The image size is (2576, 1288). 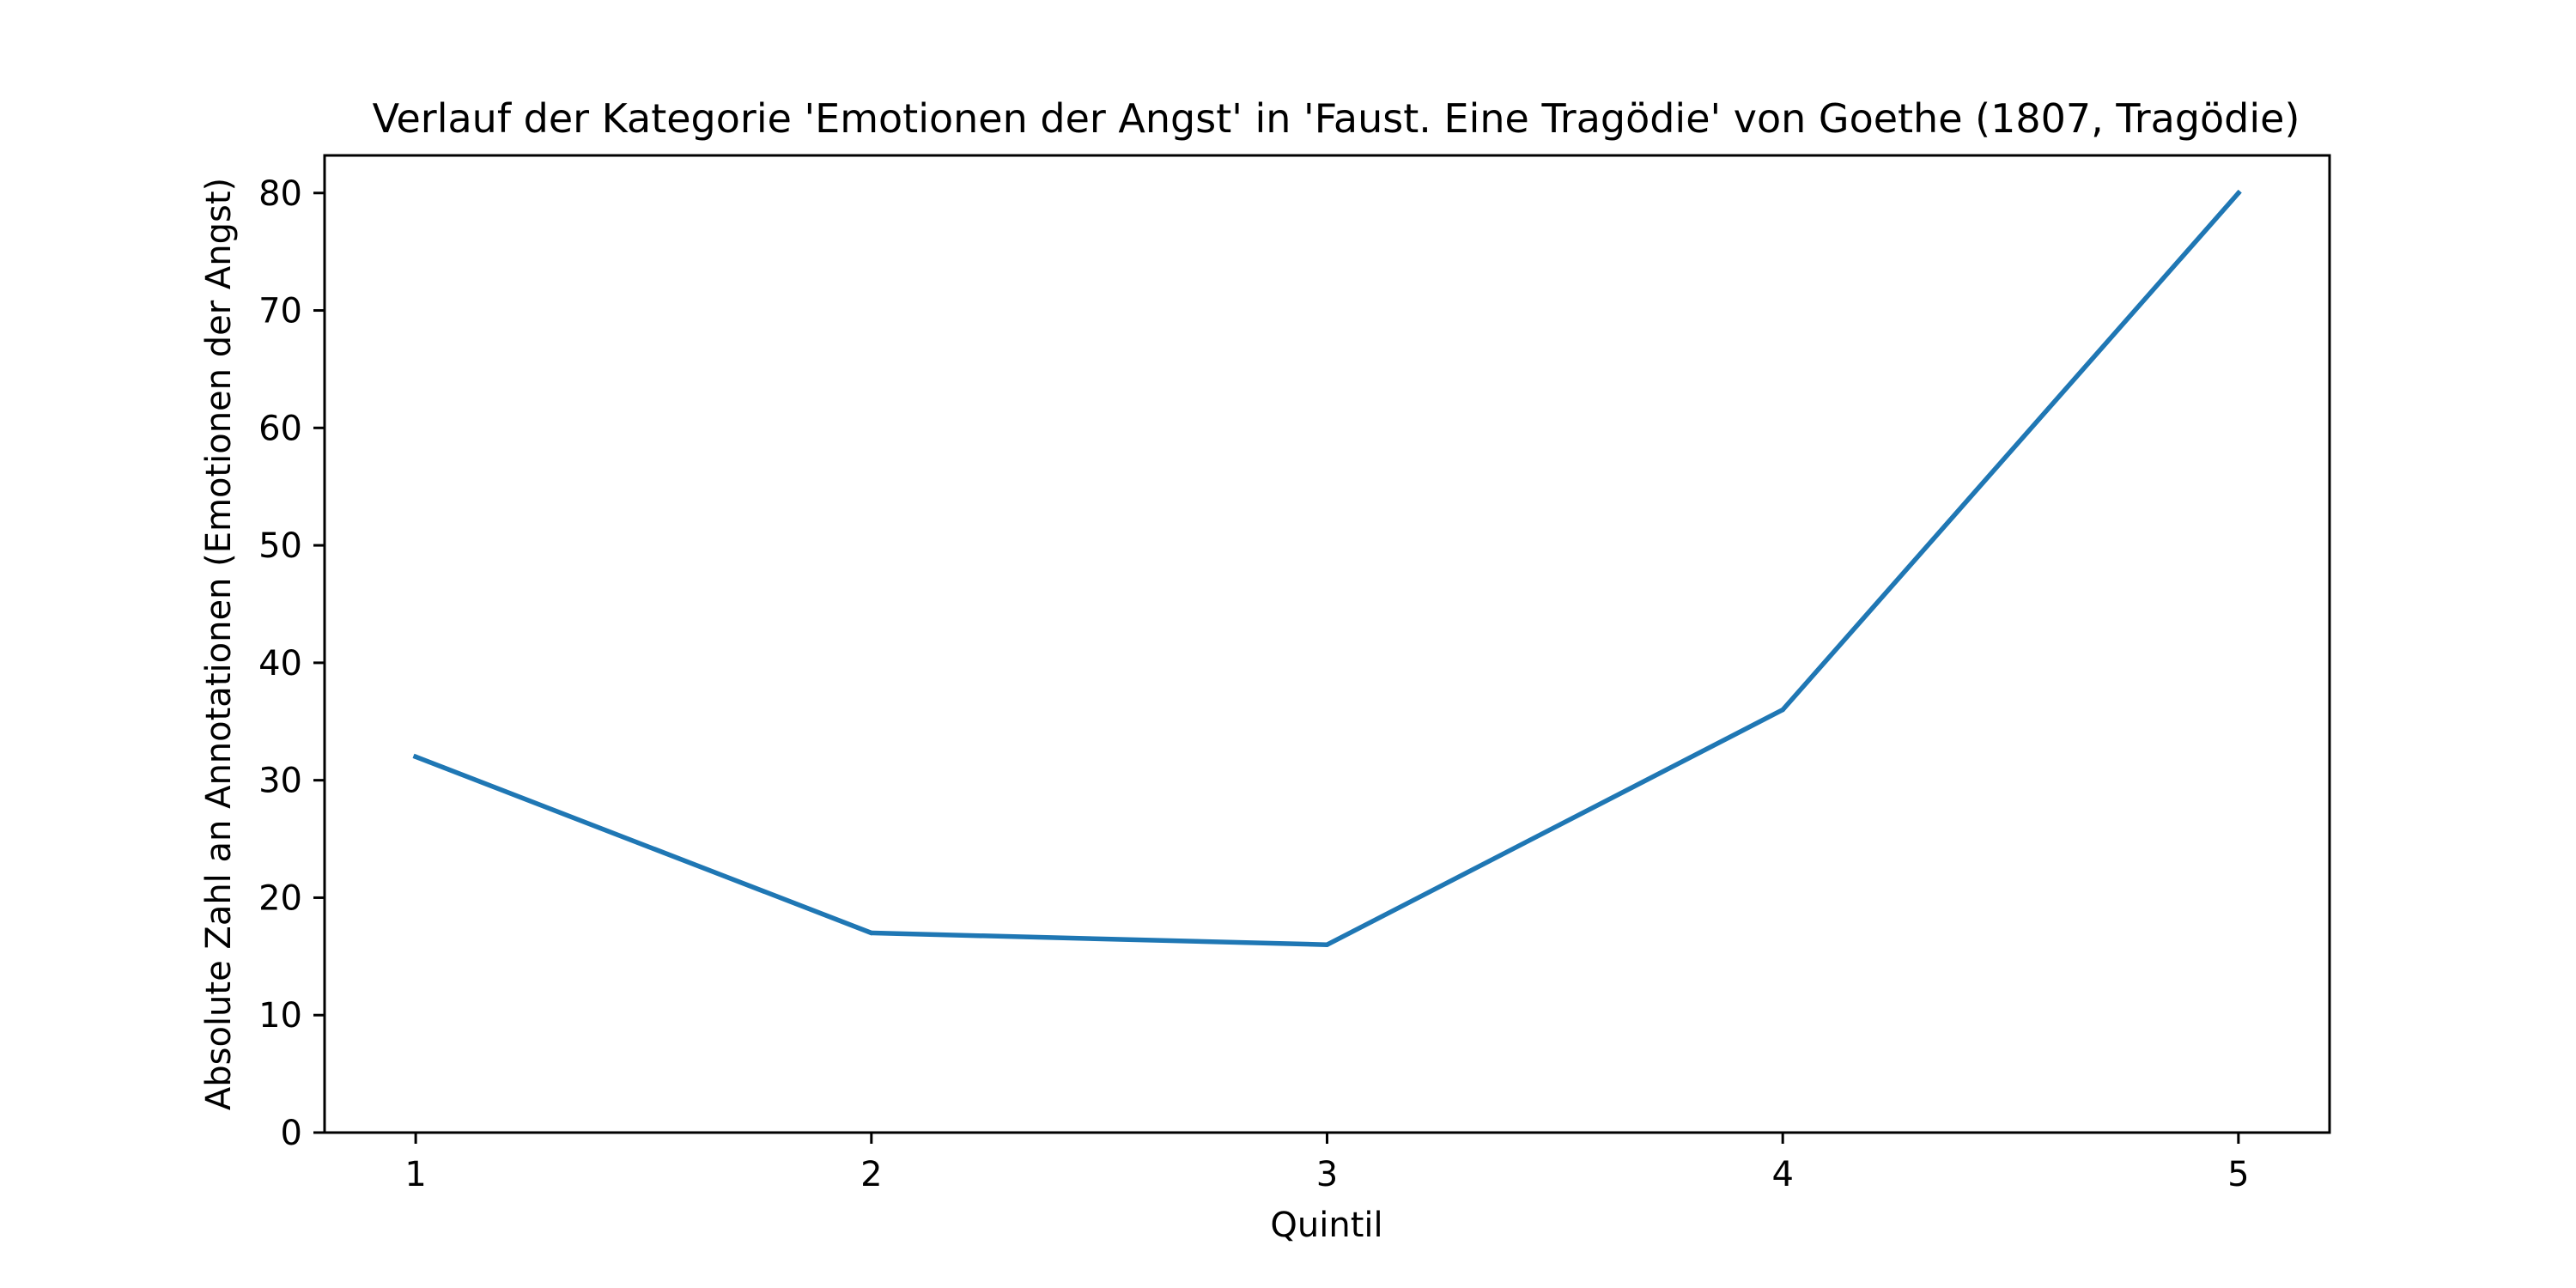 What do you see at coordinates (415, 1174) in the screenshot?
I see `x-tick-label: 1` at bounding box center [415, 1174].